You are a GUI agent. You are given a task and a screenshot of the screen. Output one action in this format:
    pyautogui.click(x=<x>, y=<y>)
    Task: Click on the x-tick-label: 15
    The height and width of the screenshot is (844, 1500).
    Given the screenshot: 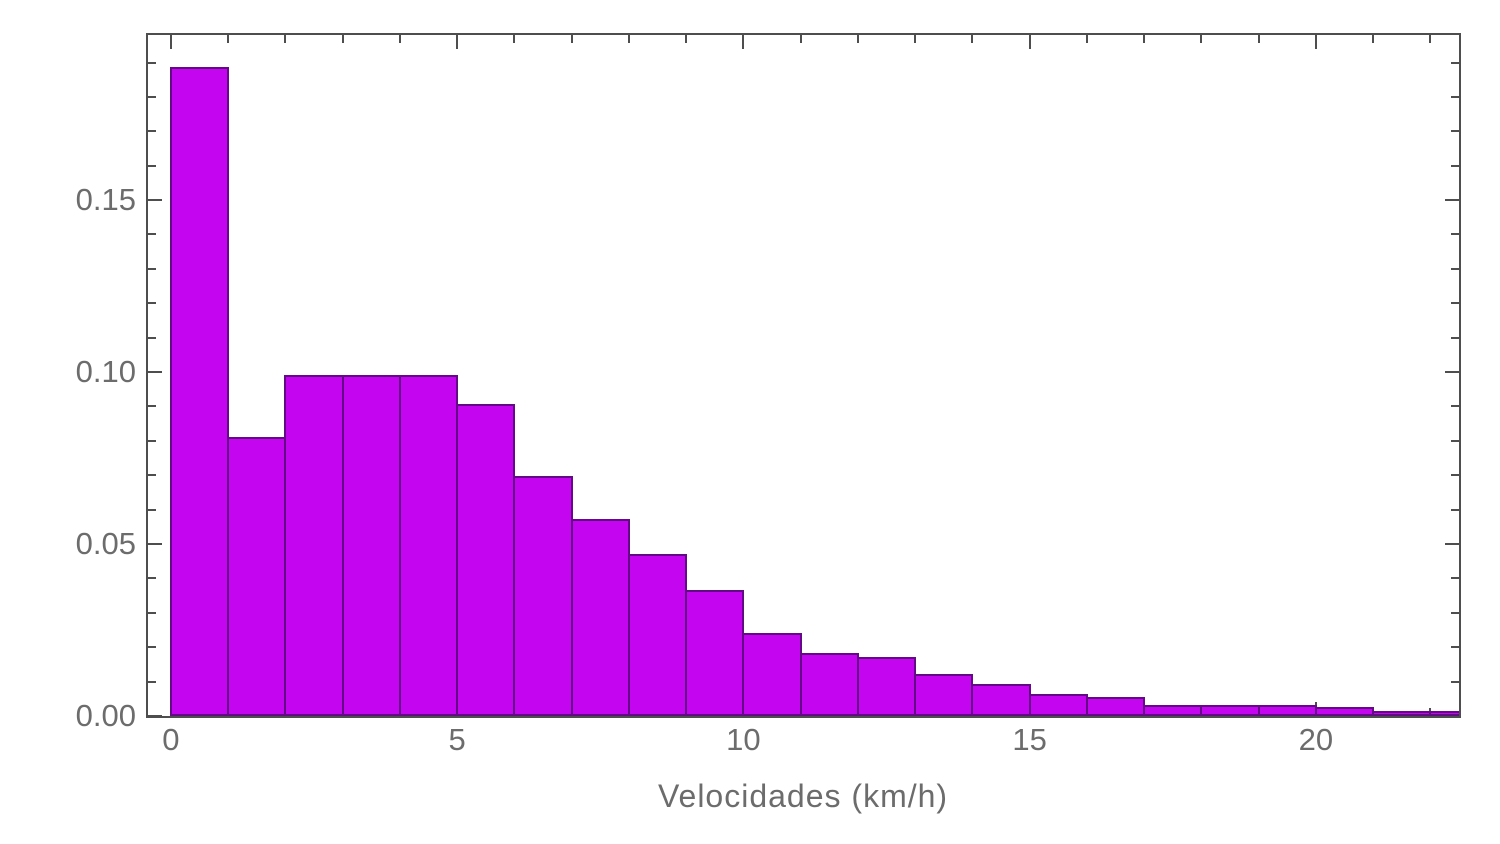 What is the action you would take?
    pyautogui.click(x=1029, y=739)
    